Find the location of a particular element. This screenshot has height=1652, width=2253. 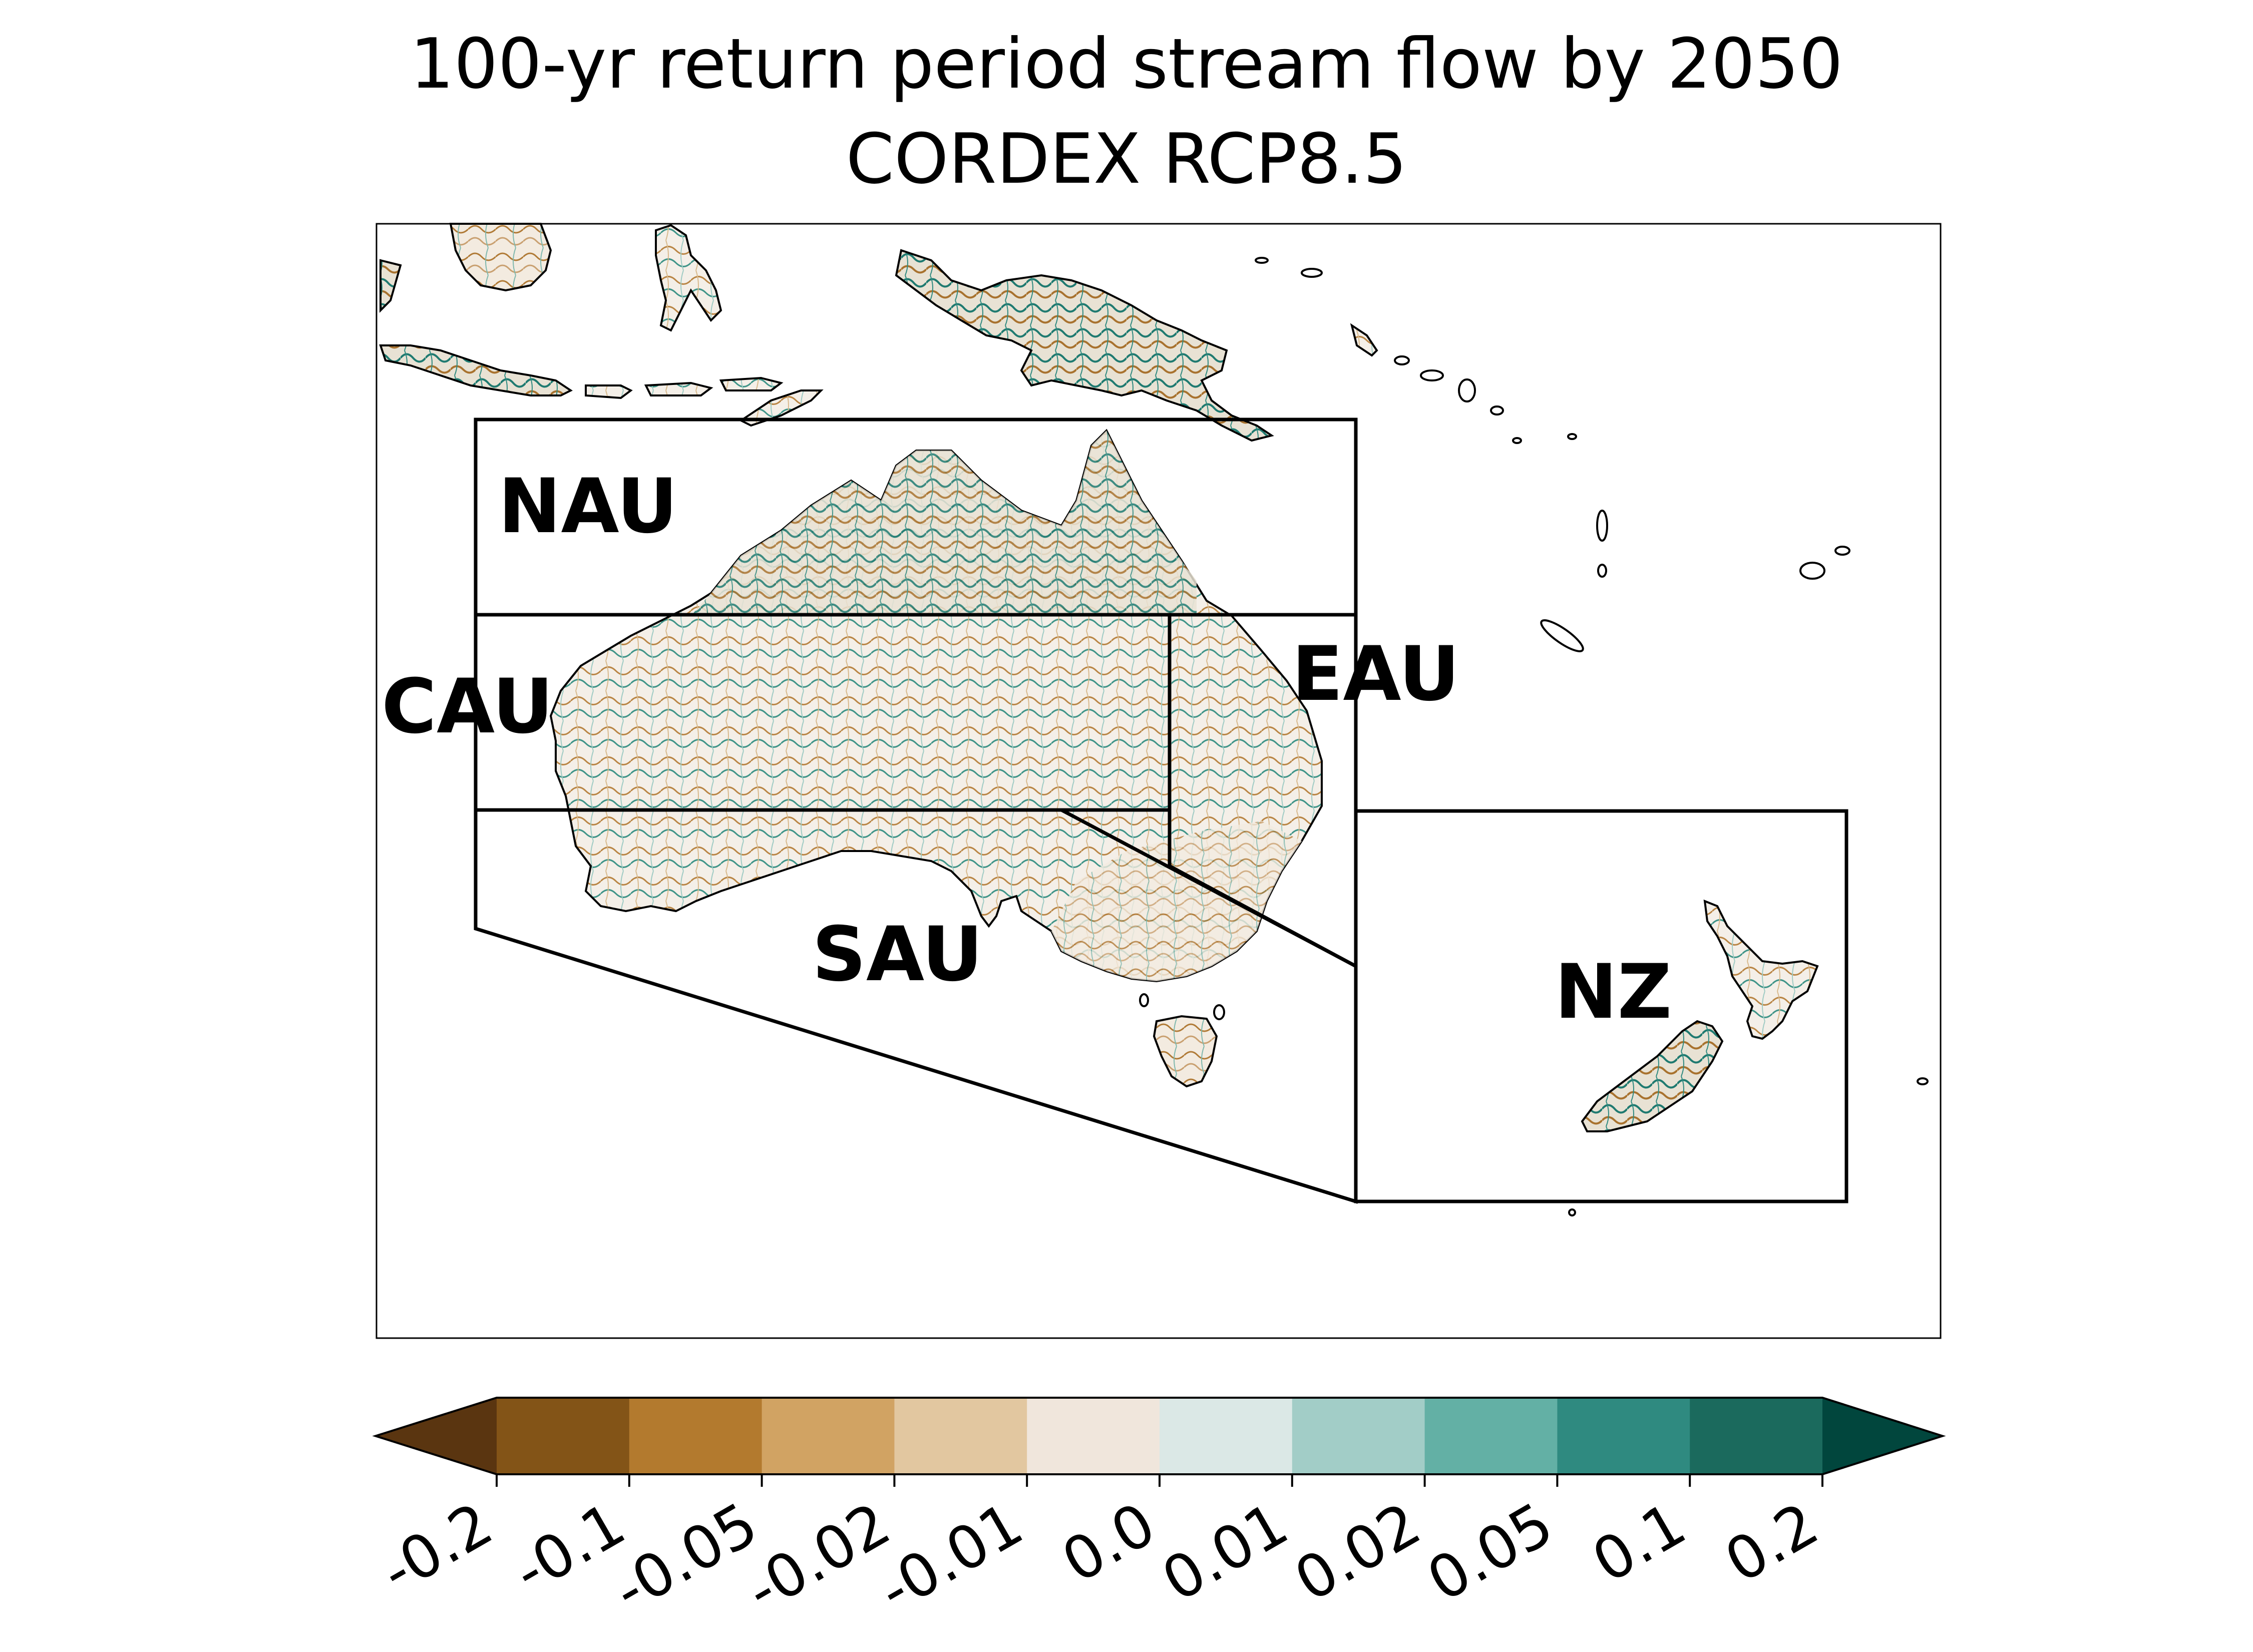

colorbar-tick-label: 0.01 is located at coordinates (1225, 1552).